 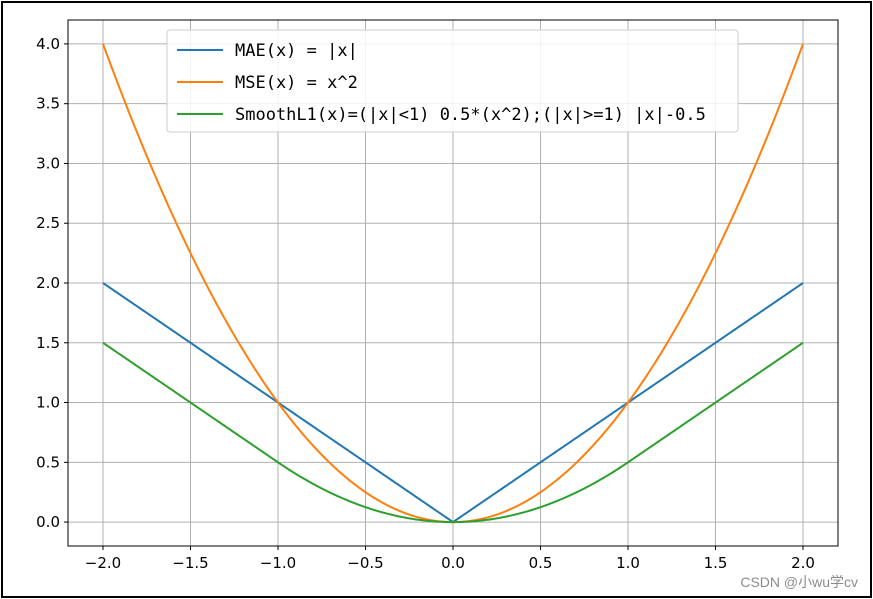 I want to click on x-tick-label: 0.0, so click(x=453, y=563).